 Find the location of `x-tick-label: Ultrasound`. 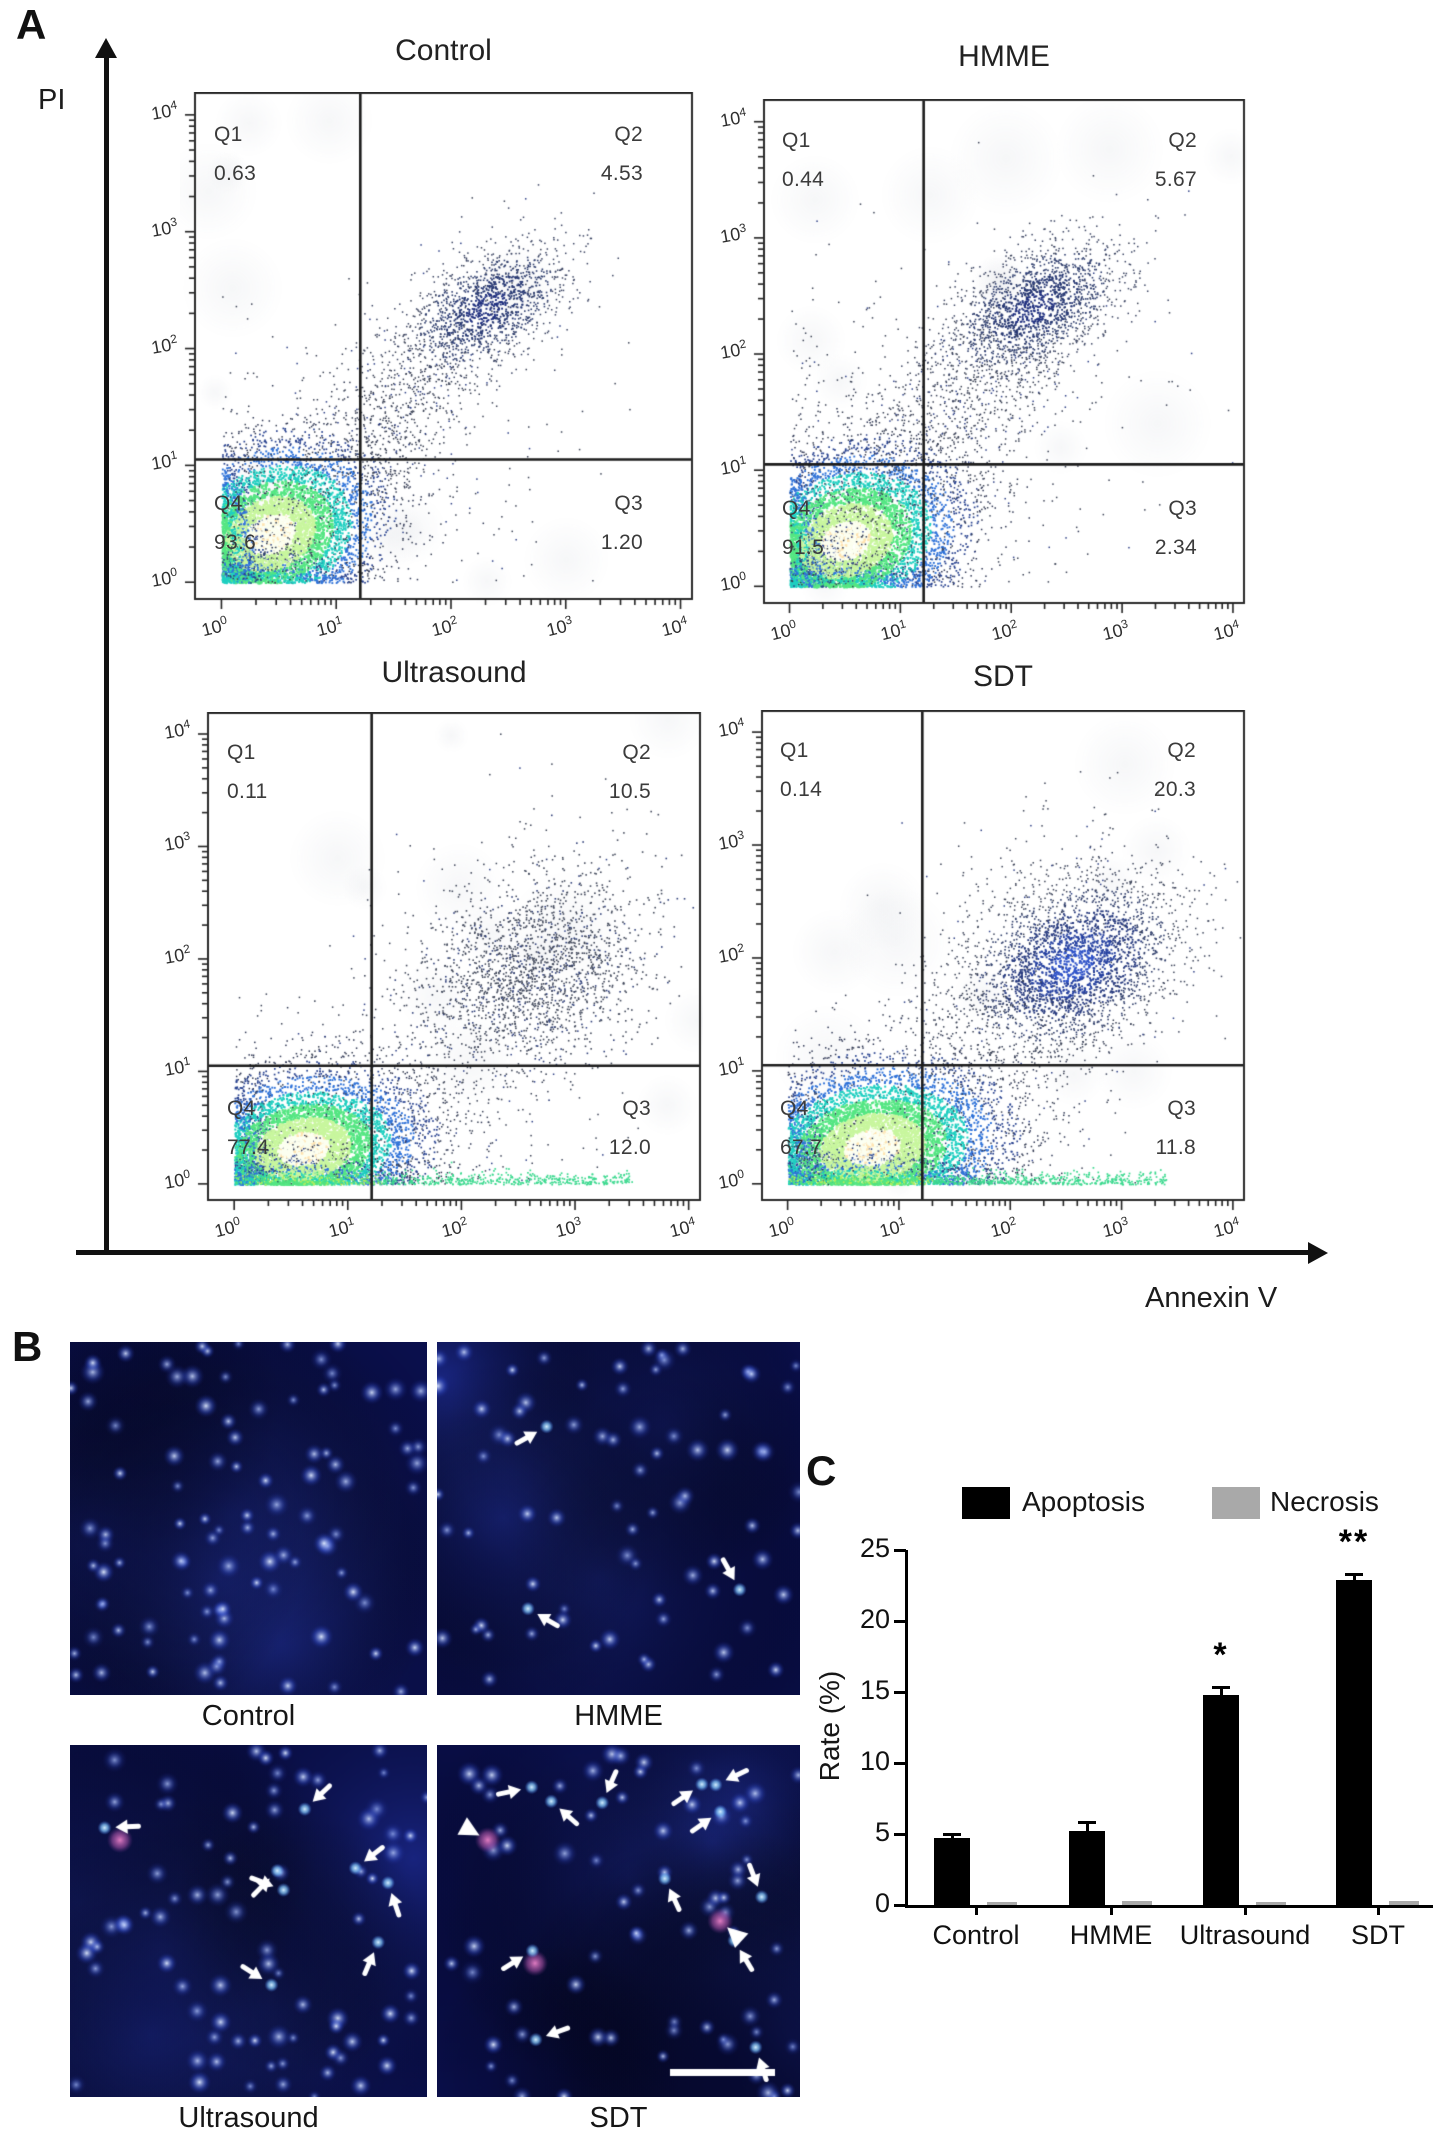

x-tick-label: Ultrasound is located at coordinates (1245, 1935).